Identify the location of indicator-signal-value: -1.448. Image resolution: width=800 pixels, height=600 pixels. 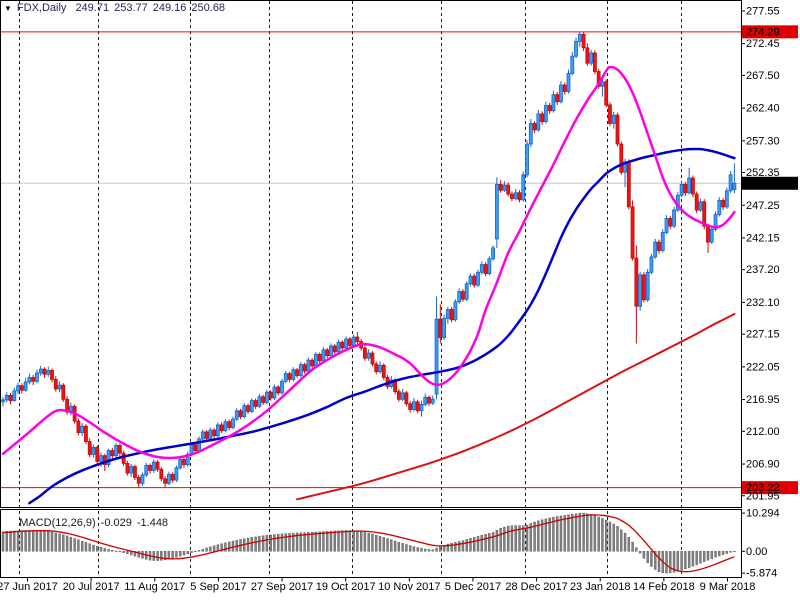
(152, 523).